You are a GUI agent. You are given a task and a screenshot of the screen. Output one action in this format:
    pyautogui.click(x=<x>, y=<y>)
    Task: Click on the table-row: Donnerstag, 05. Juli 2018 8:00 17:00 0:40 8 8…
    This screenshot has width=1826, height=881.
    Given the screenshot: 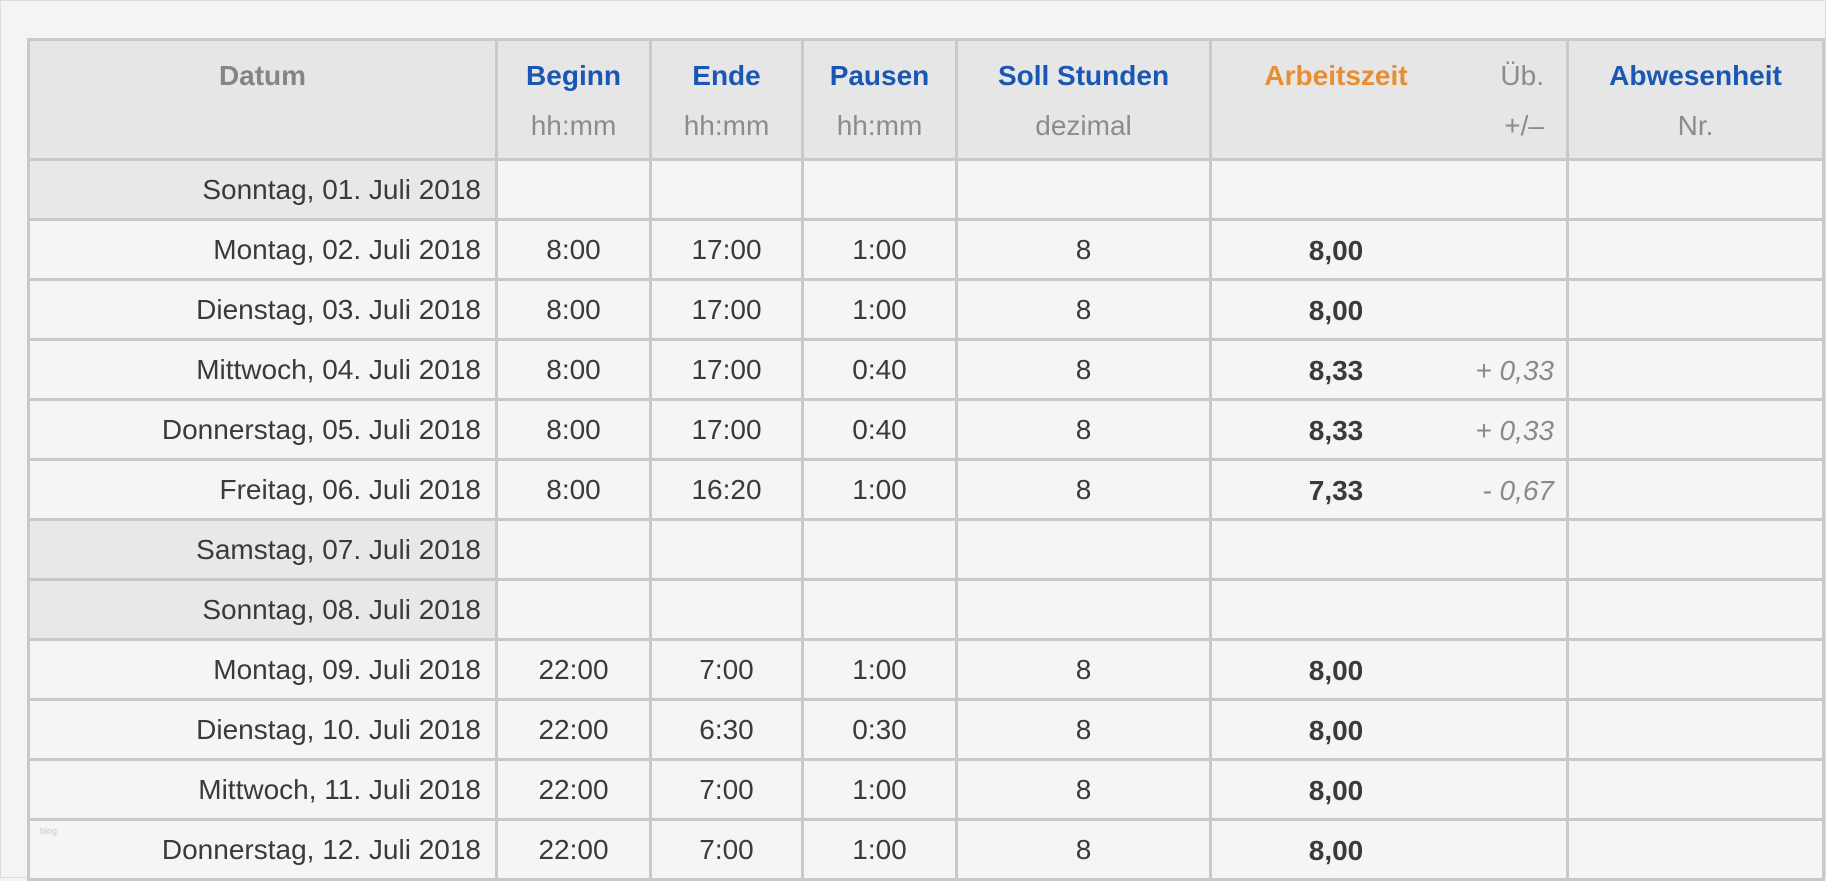 What is the action you would take?
    pyautogui.click(x=926, y=429)
    